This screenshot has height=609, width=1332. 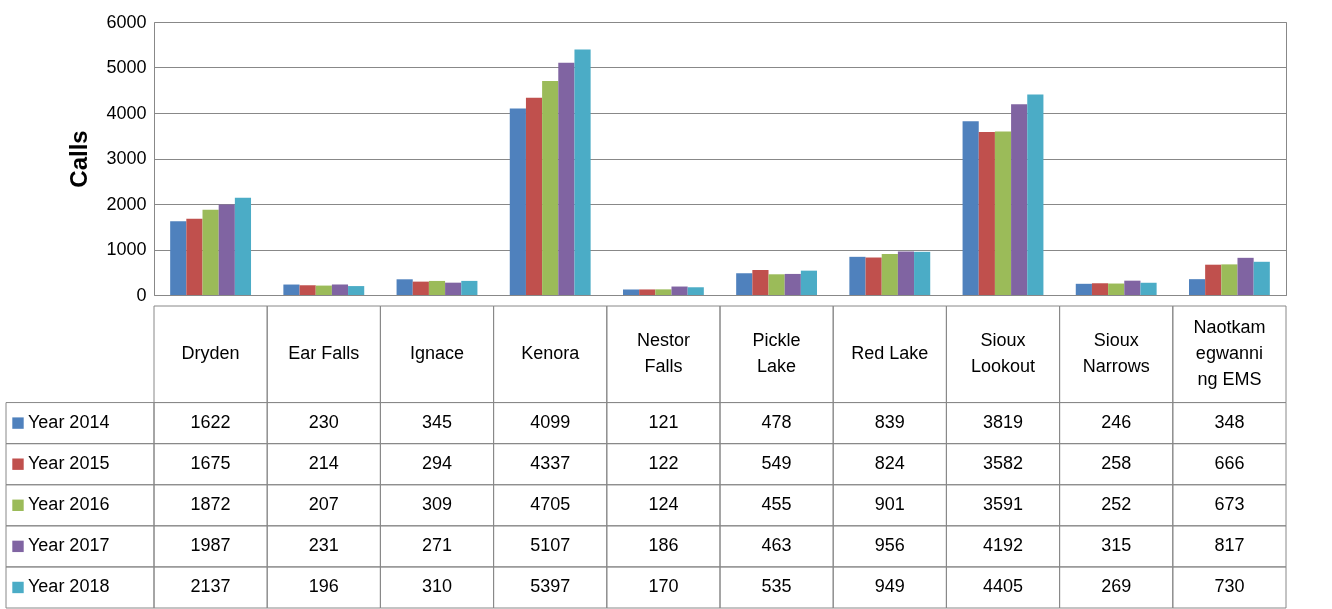 I want to click on legend-label: Year 2016, so click(x=69, y=504).